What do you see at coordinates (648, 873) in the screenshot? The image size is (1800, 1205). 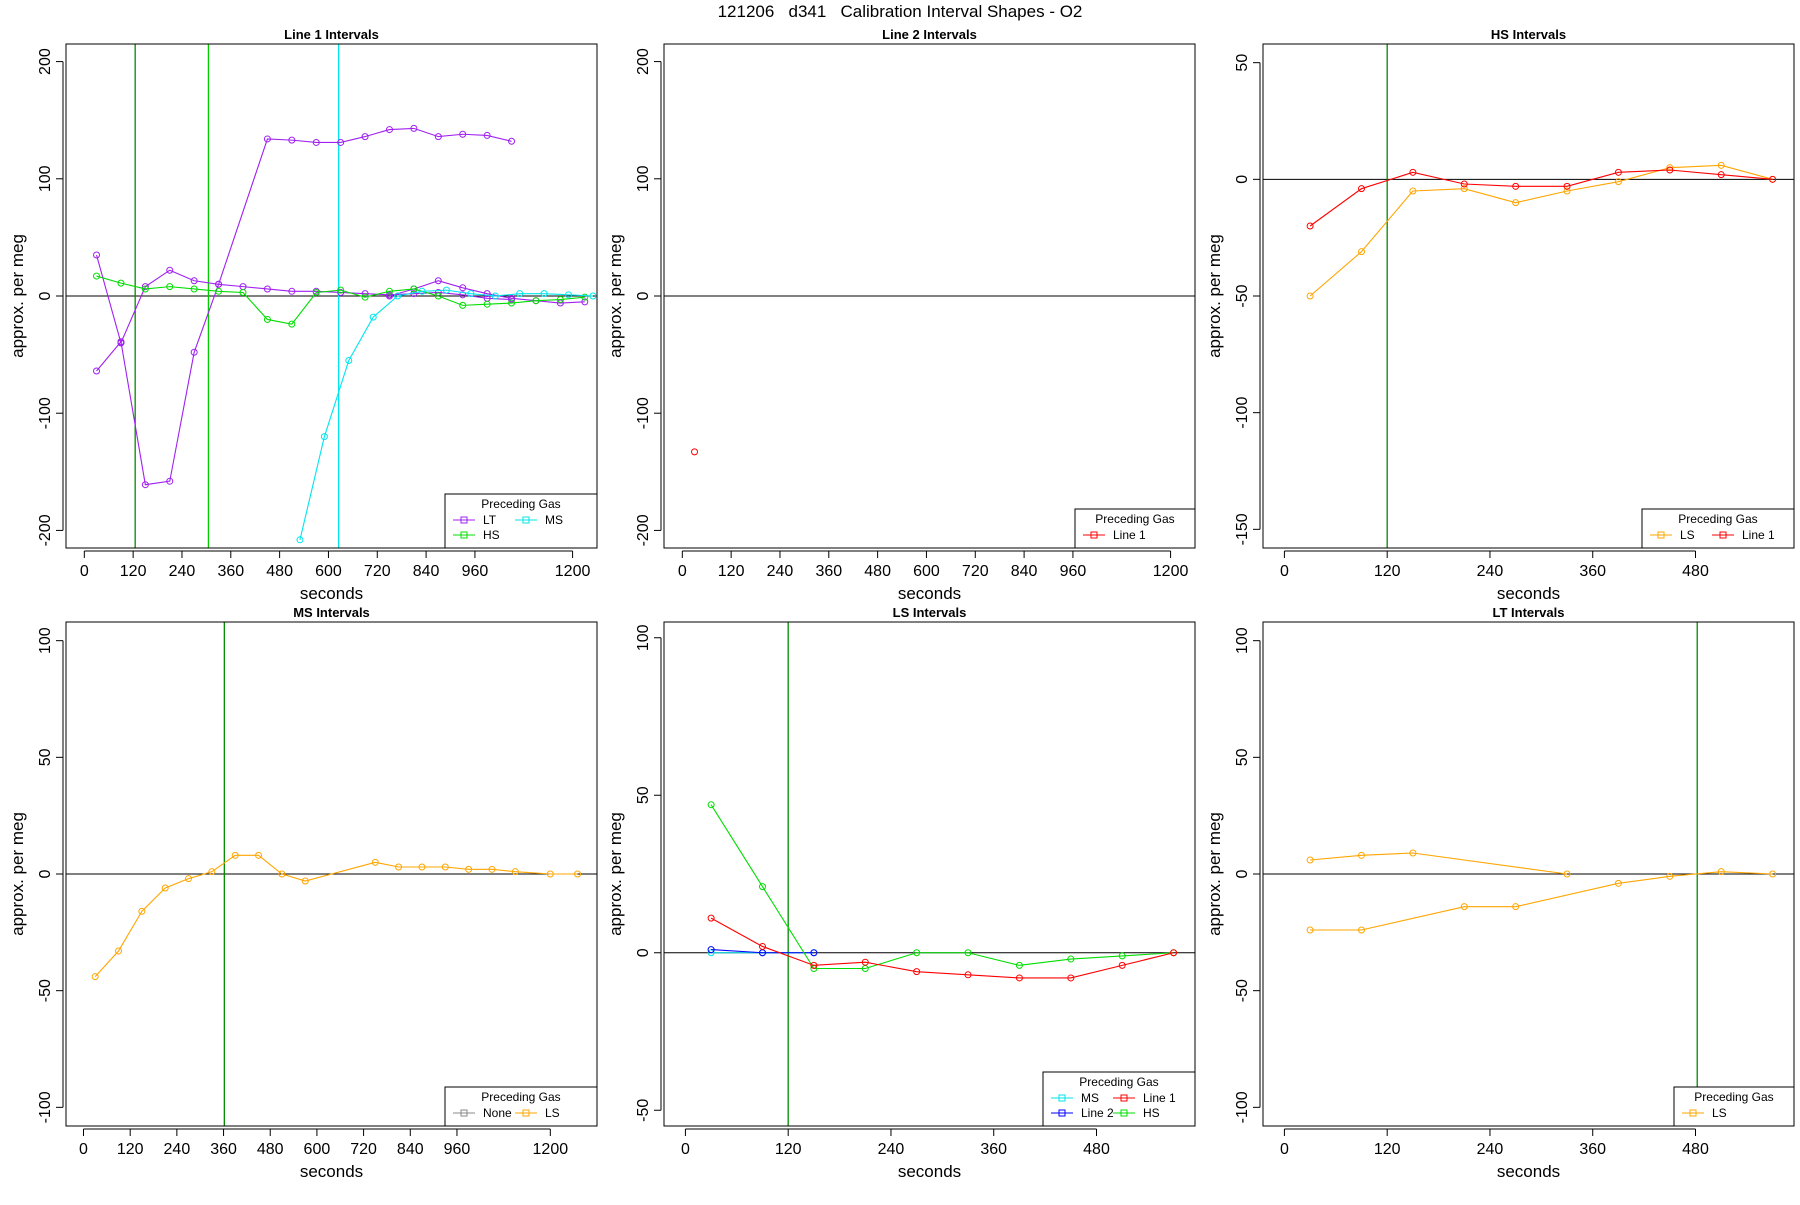 I see `y-axis: -50 0 50 100` at bounding box center [648, 873].